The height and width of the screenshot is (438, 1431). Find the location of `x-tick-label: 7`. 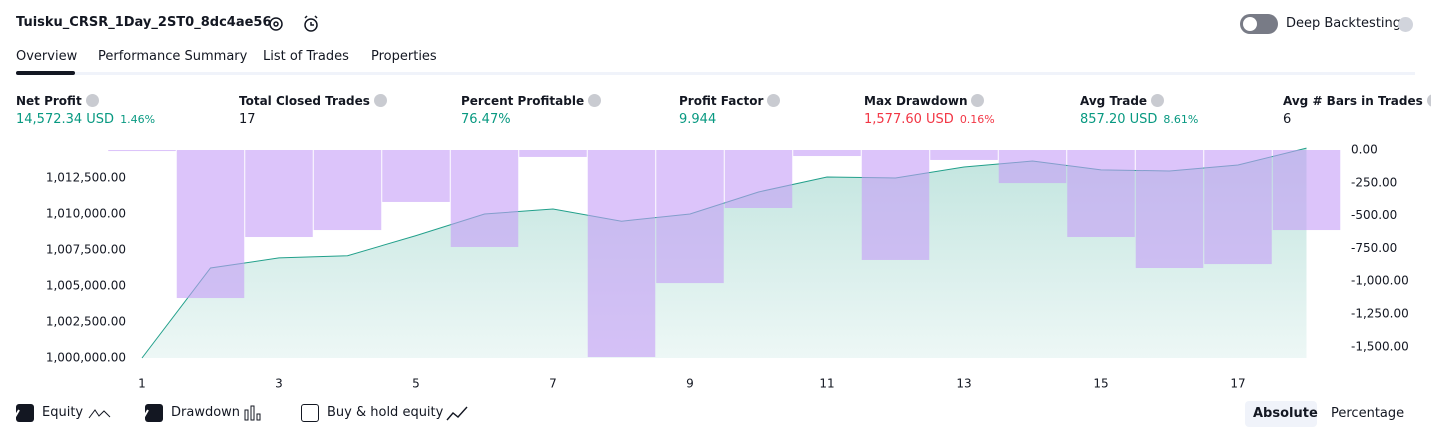

x-tick-label: 7 is located at coordinates (553, 384).